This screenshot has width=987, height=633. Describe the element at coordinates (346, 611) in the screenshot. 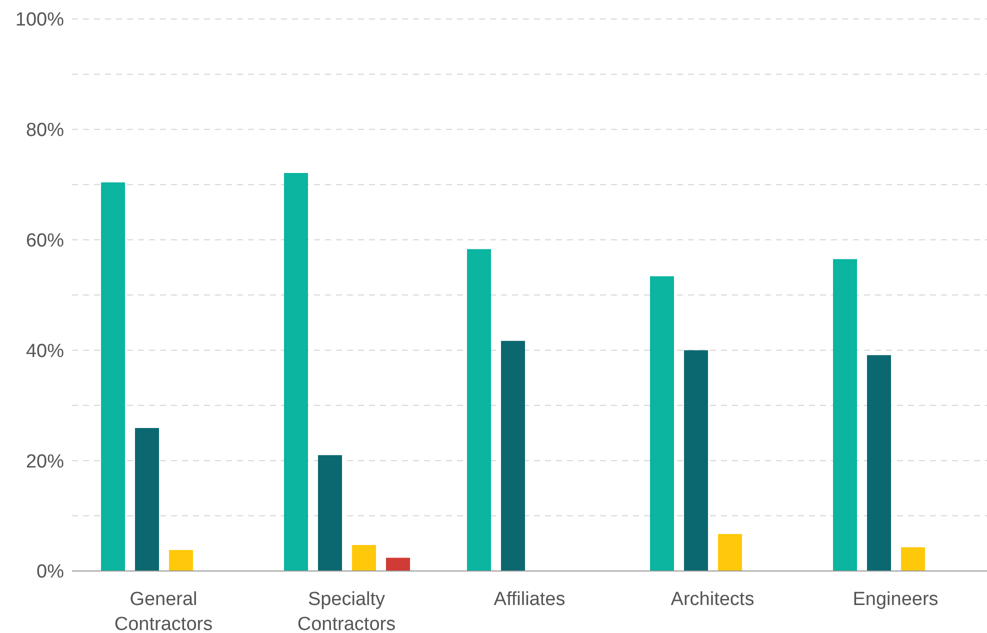

I see `x-tick-label: Specialty Contractors` at that location.